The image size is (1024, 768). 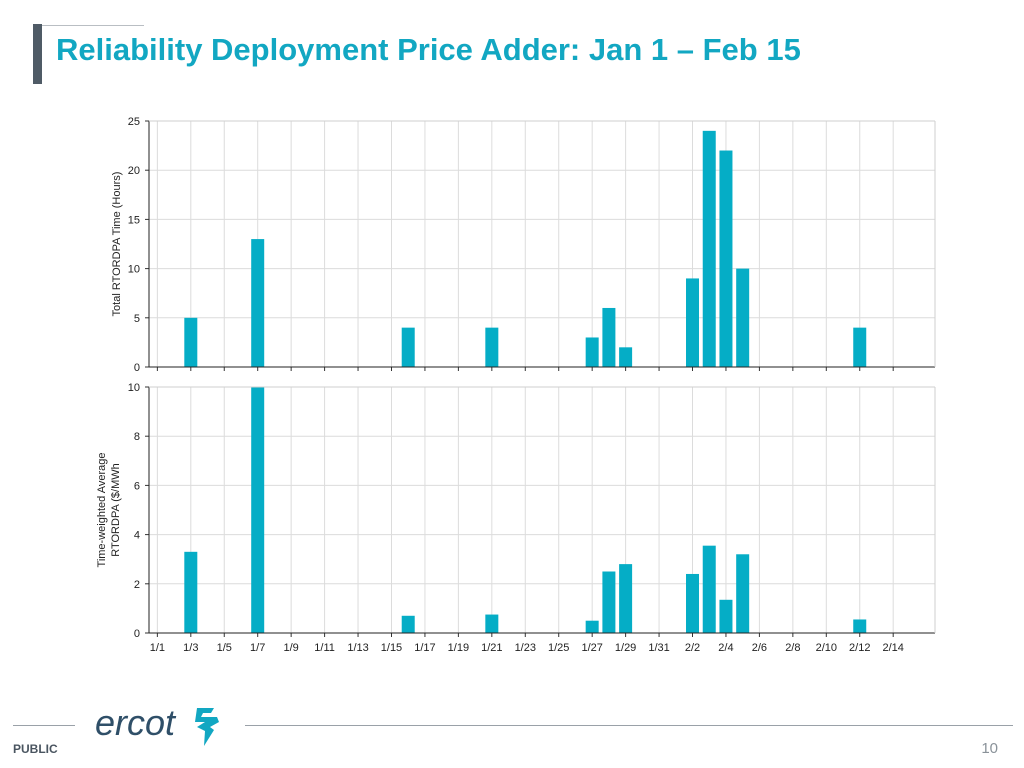 I want to click on x-tick-label: 2/6, so click(x=759, y=648).